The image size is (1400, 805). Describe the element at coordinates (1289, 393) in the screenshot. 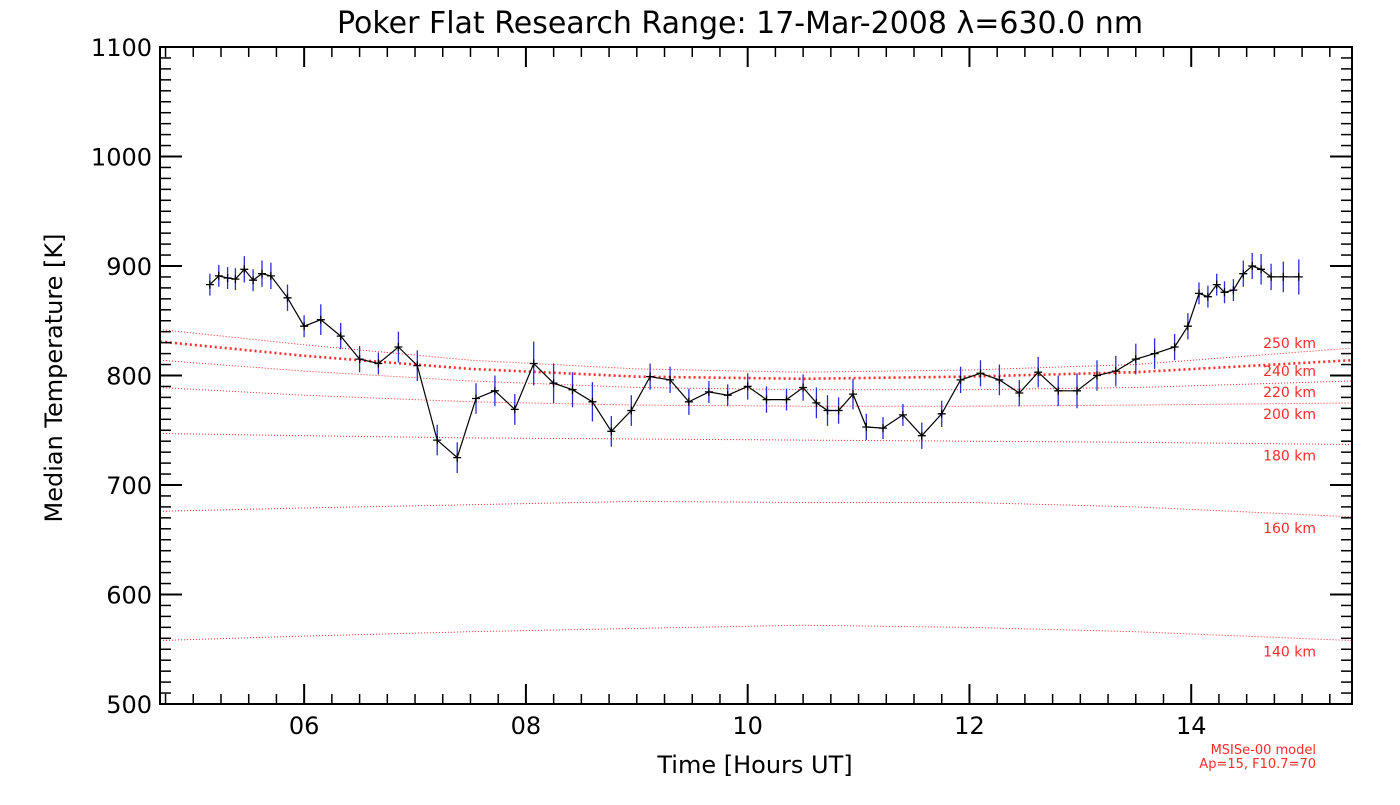

I see `model-label-220-km: 220 km` at that location.